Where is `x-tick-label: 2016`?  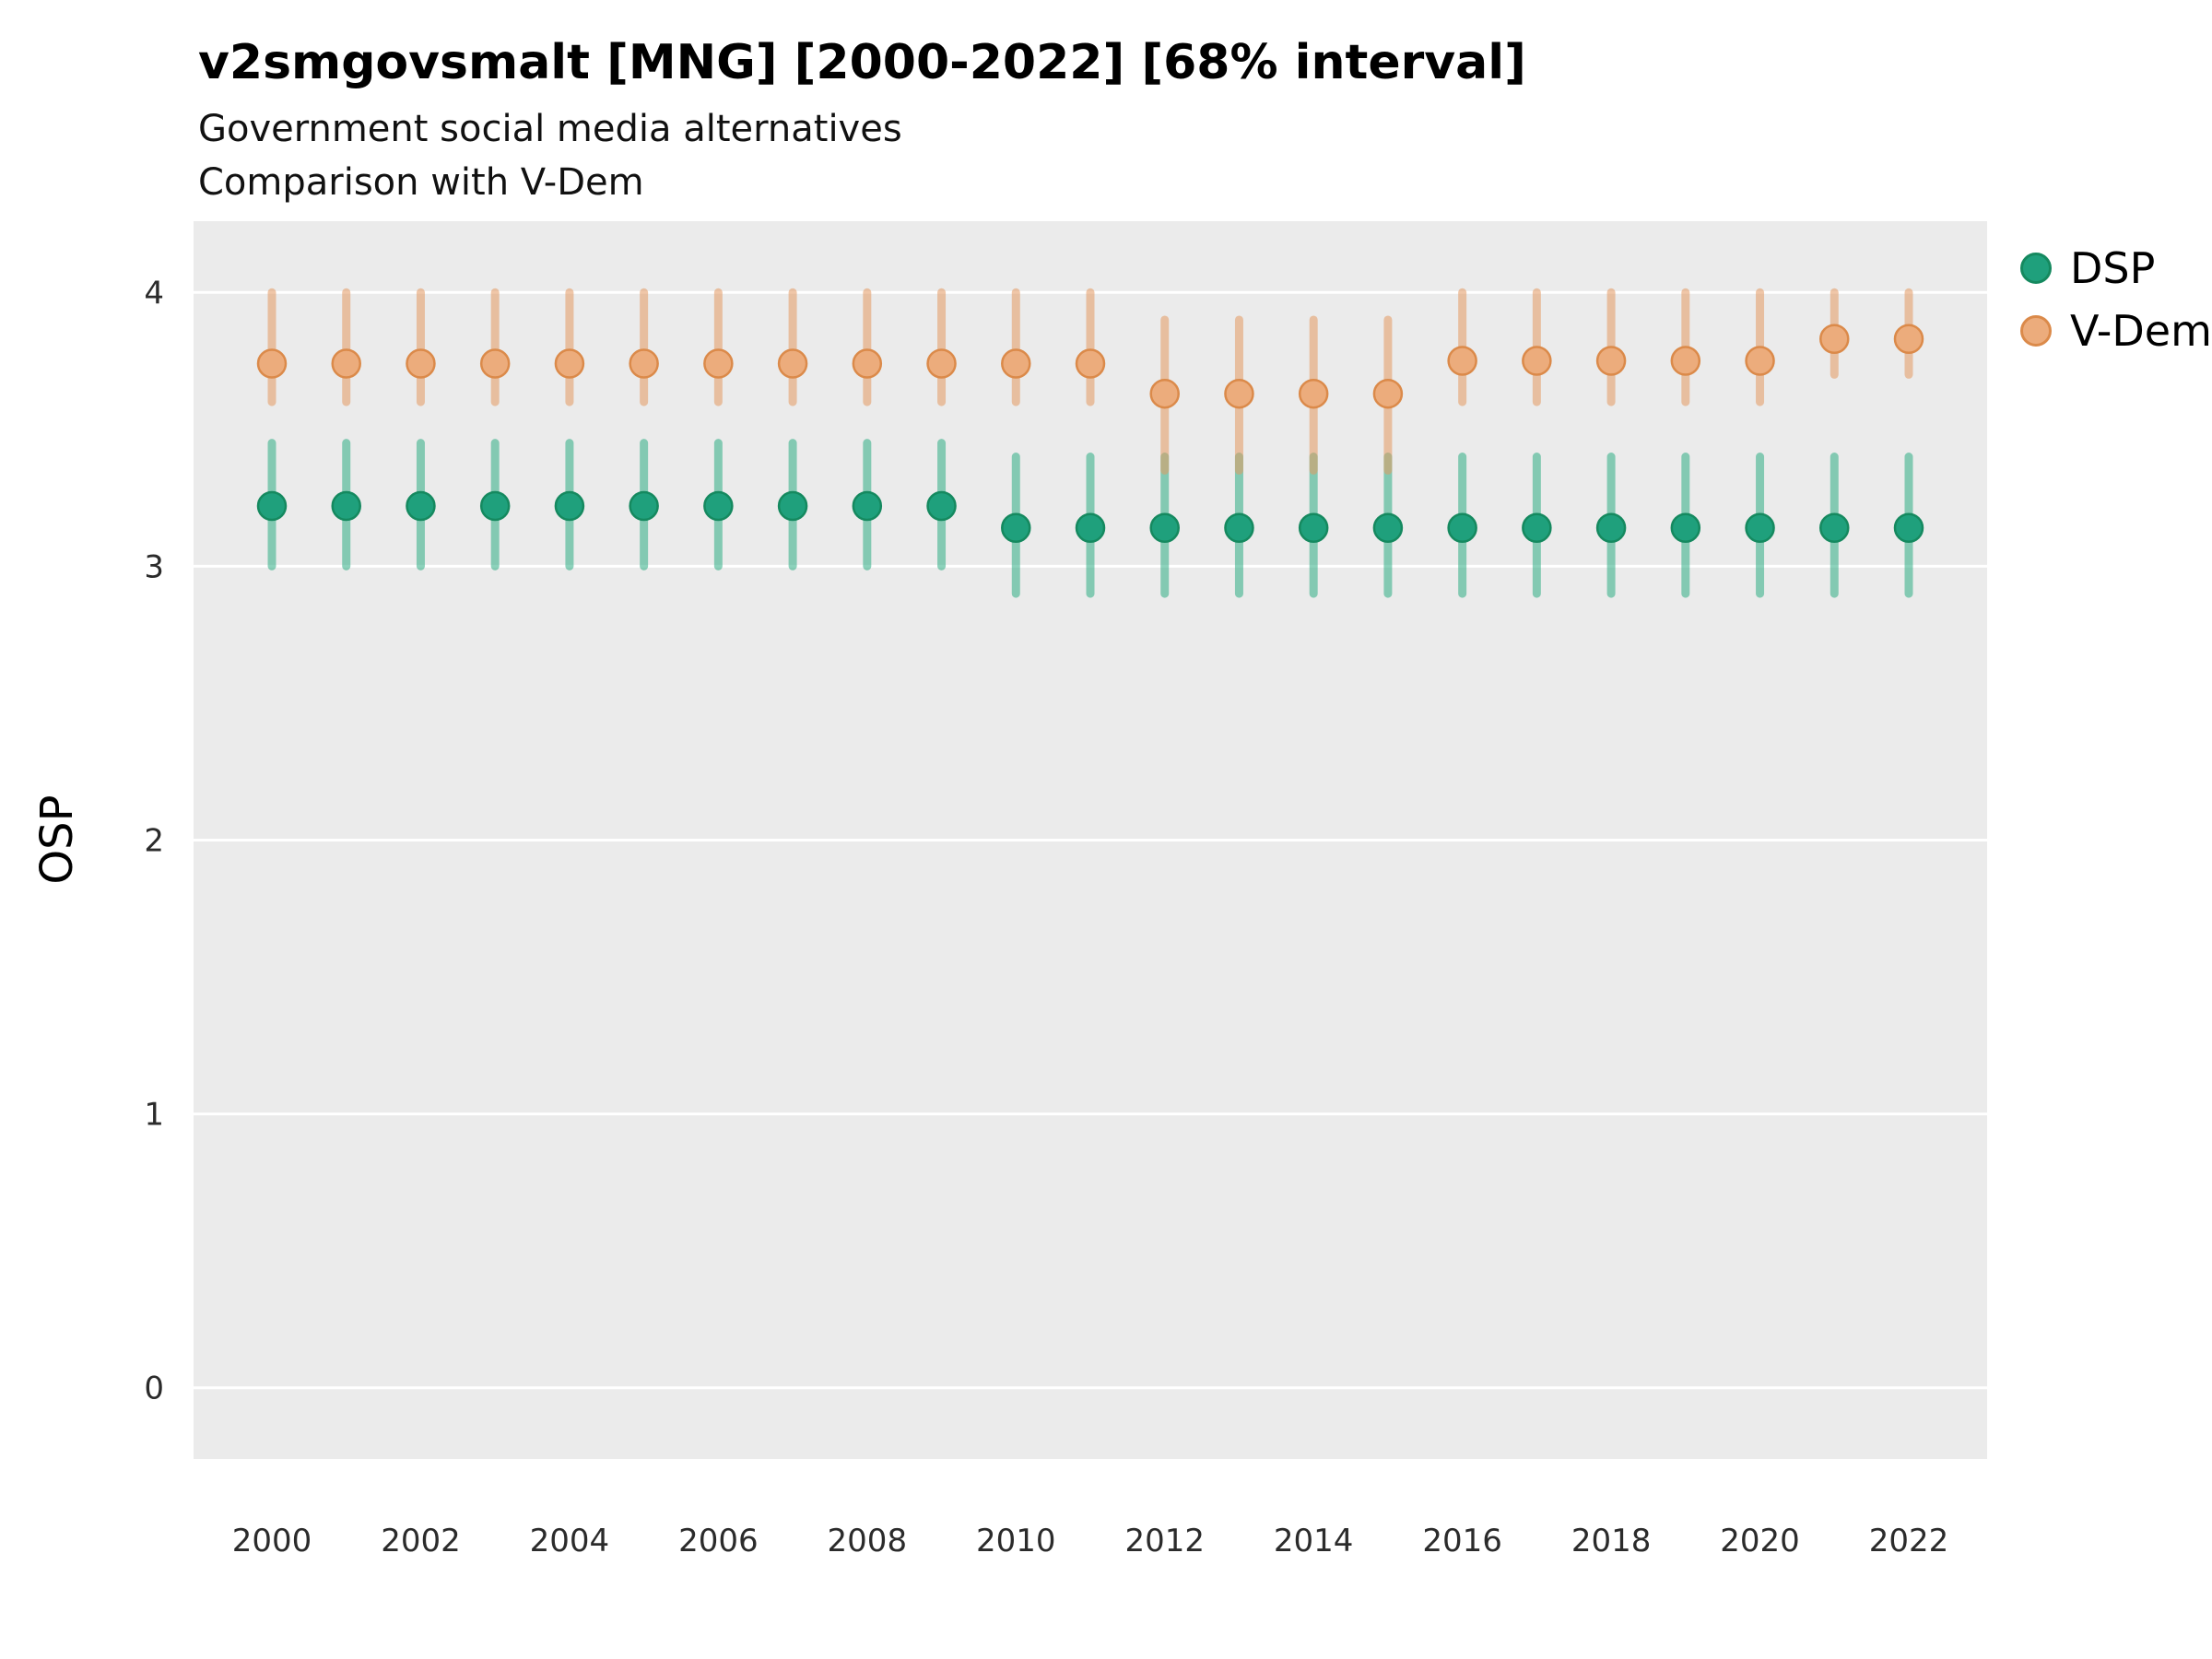 x-tick-label: 2016 is located at coordinates (1462, 1541).